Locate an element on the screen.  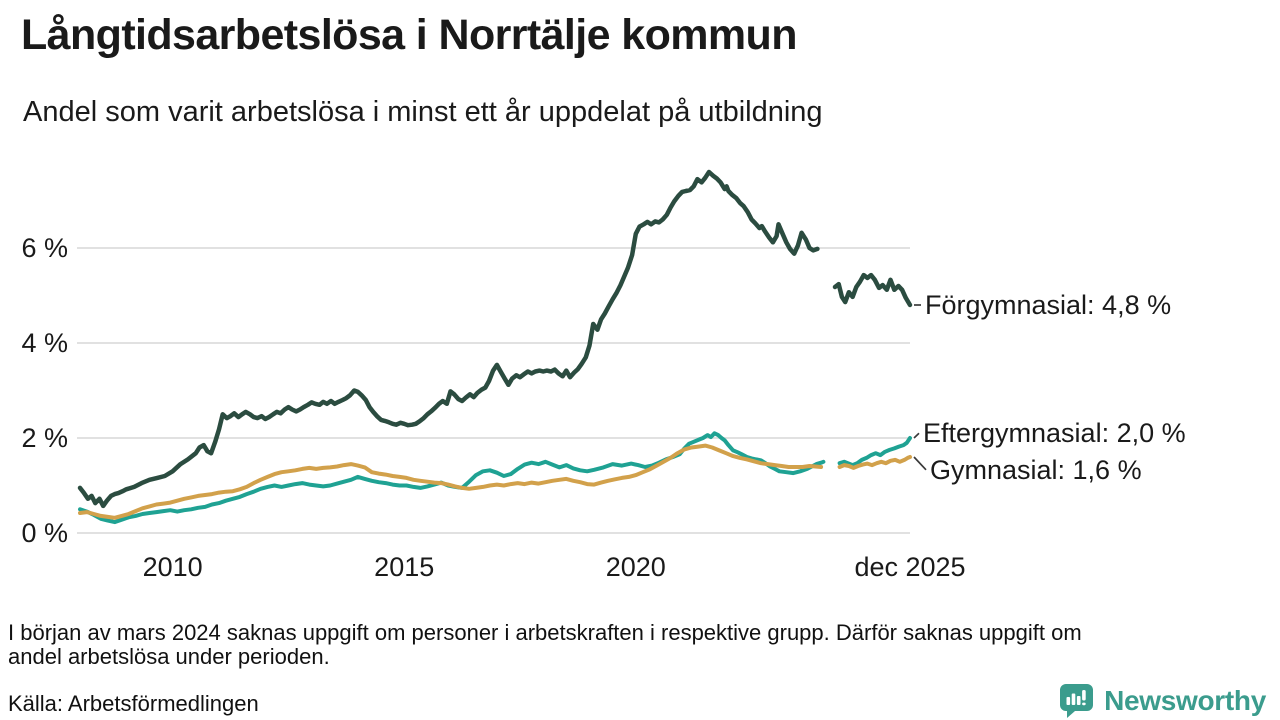
source-attribution: Källa: Arbetsförmedlingen is located at coordinates (133, 703).